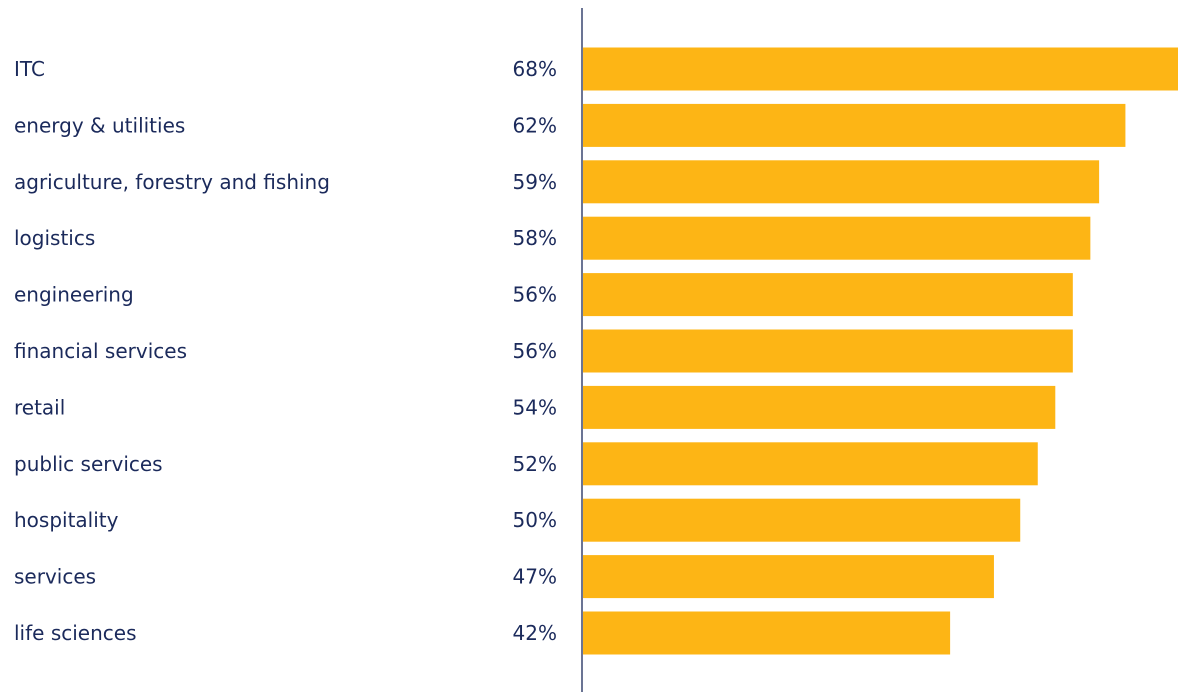 This screenshot has width=1179, height=694. I want to click on value-label: 54%, so click(535, 407).